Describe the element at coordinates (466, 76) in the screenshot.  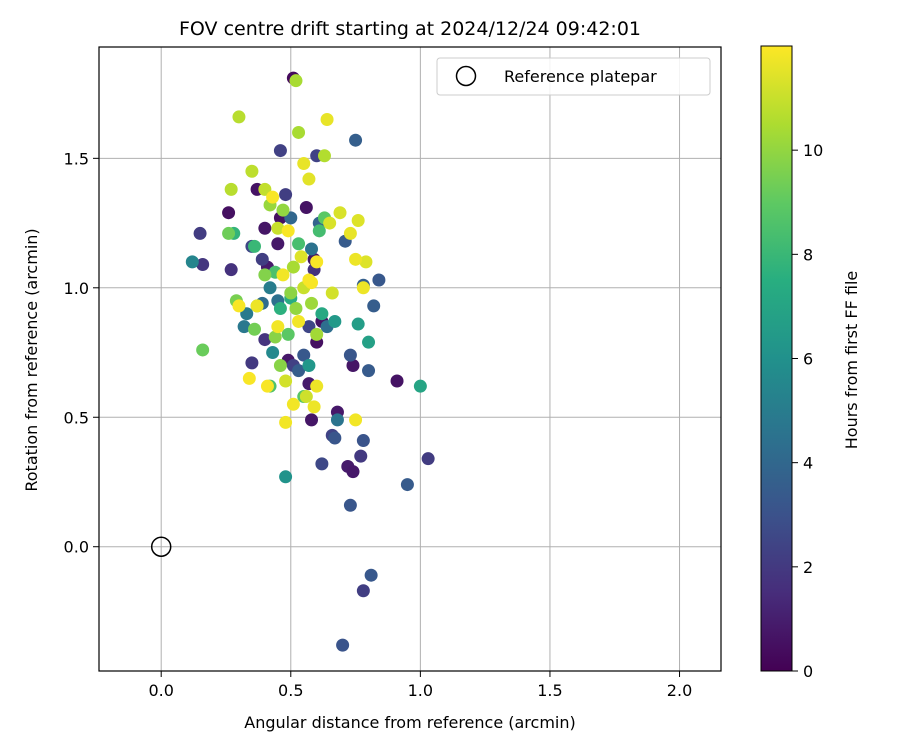
I see `legend-reference-marker` at that location.